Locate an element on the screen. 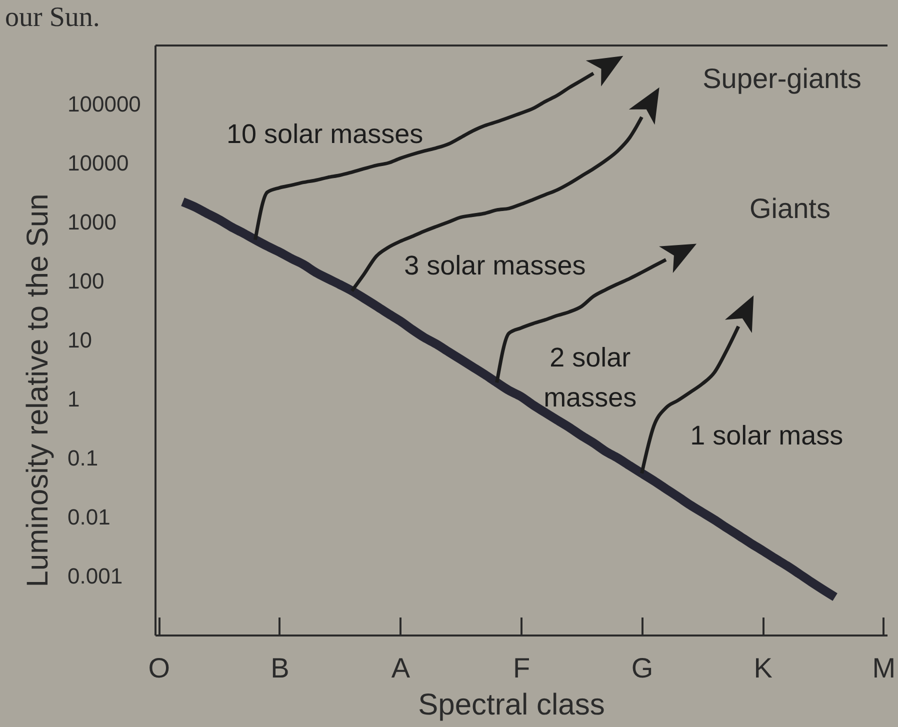 Image resolution: width=898 pixels, height=727 pixels. y-tick-label: 0.1 is located at coordinates (83, 458).